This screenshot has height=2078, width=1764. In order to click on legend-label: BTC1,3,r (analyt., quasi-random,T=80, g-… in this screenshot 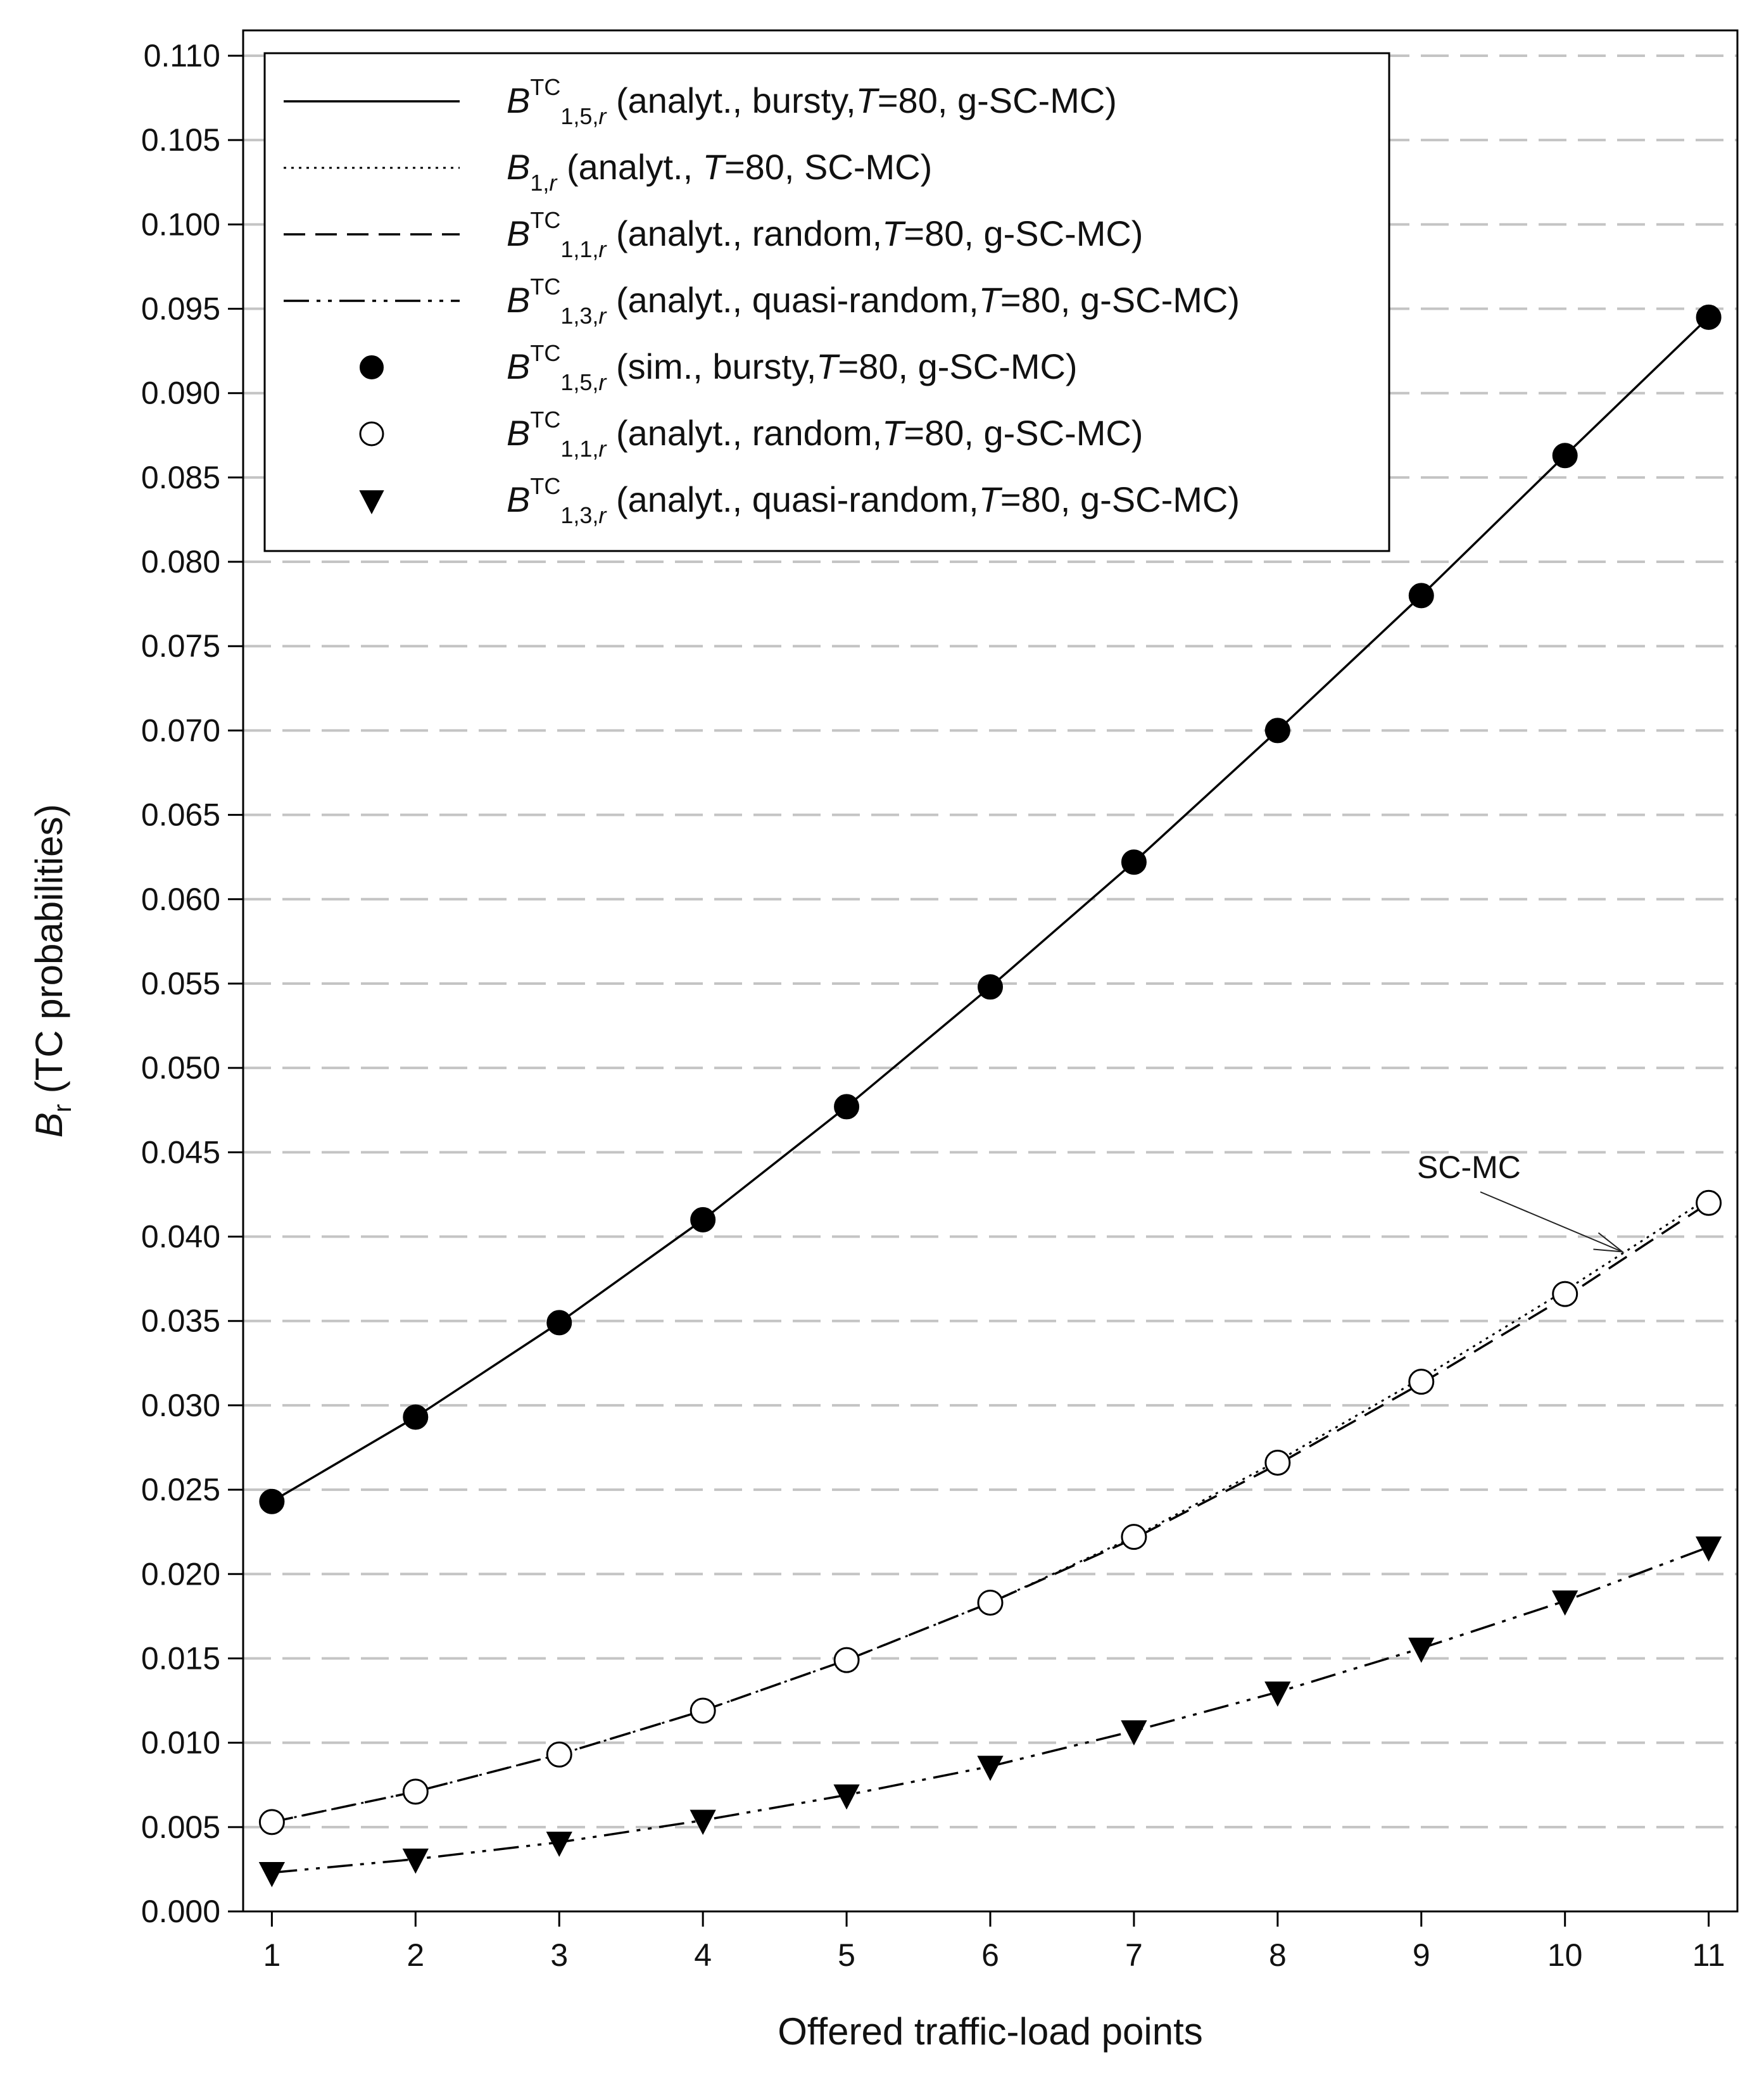, I will do `click(873, 500)`.